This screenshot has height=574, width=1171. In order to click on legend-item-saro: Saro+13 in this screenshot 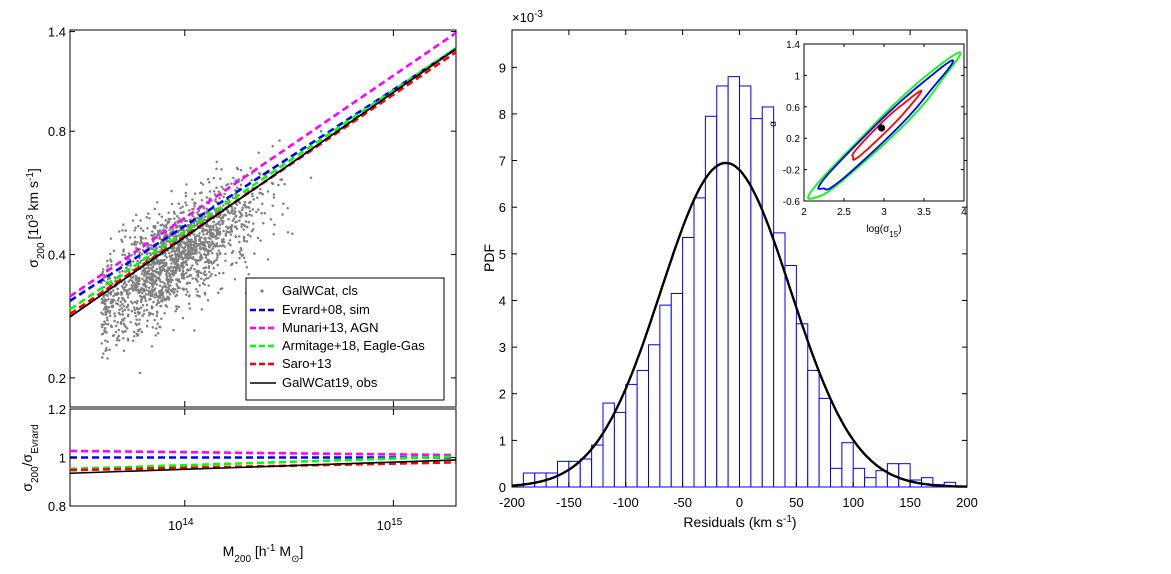, I will do `click(291, 363)`.